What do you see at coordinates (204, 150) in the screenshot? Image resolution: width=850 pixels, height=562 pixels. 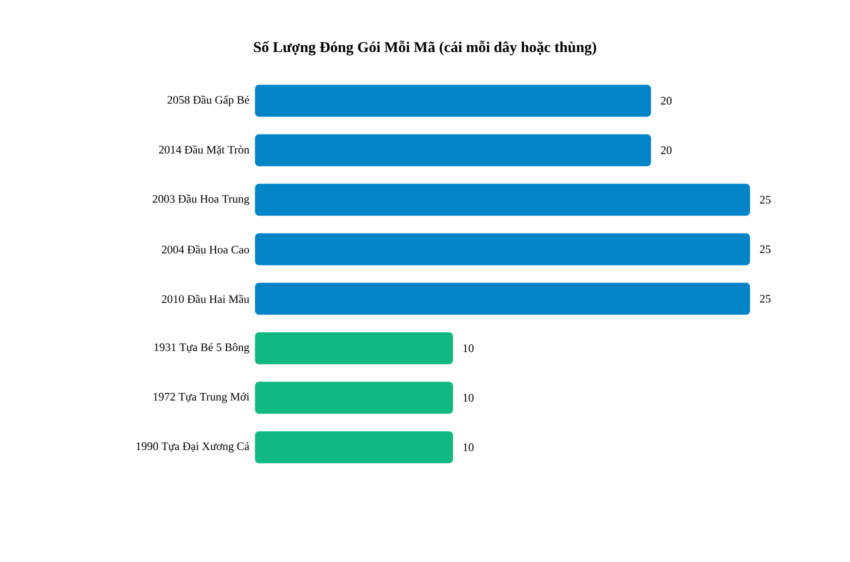 I see `y-tick-label: 2014 Đầu Mặt Tròn` at bounding box center [204, 150].